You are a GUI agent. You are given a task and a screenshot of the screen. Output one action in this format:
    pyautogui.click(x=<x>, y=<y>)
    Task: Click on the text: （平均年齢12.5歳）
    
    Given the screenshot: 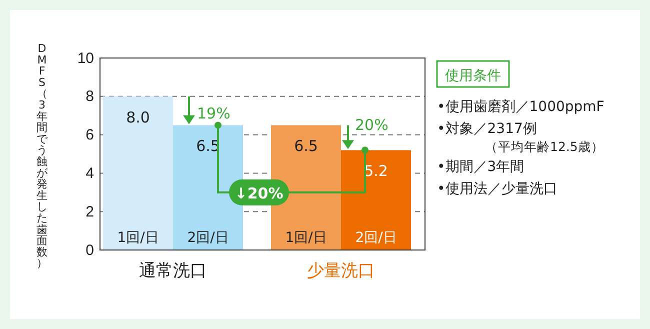 What is the action you would take?
    pyautogui.click(x=544, y=146)
    